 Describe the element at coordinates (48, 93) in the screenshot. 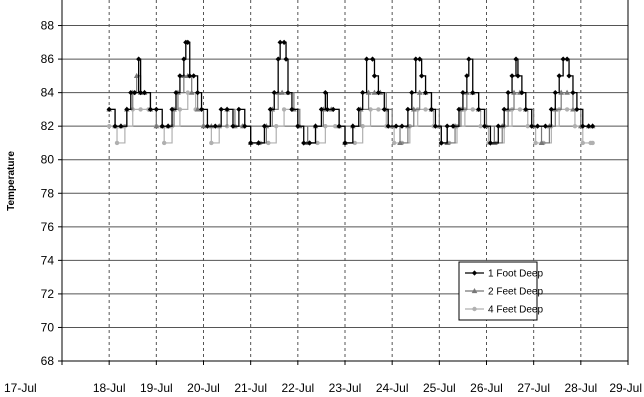

I see `y-tick-label: 84` at that location.